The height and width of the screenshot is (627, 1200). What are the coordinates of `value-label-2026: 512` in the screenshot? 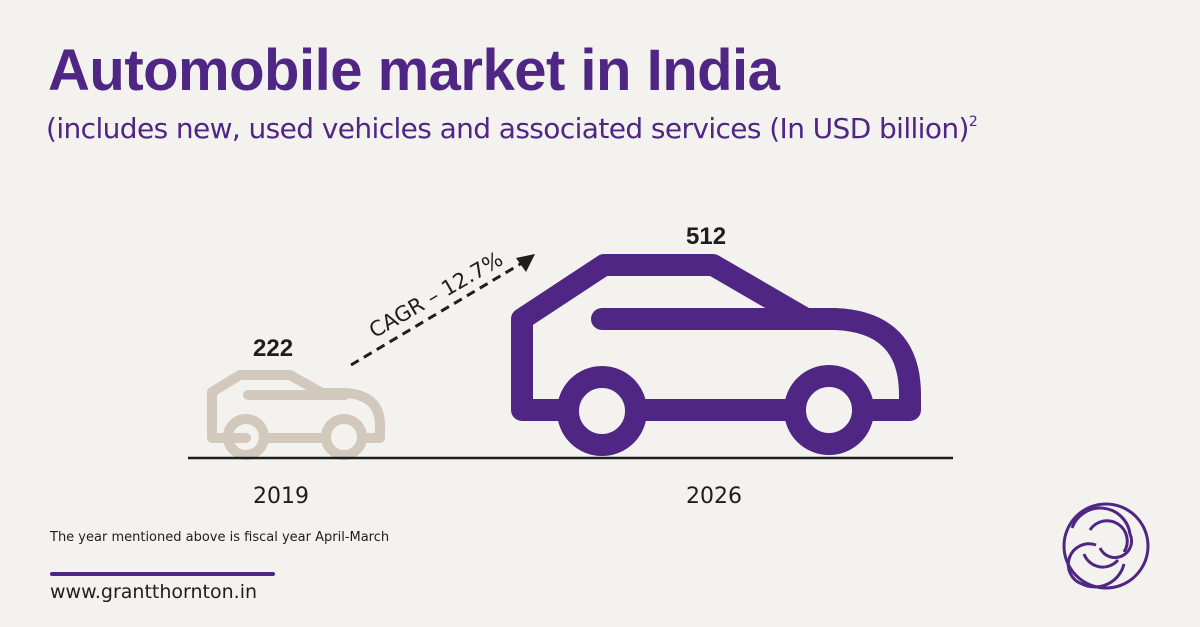 It's located at (706, 236).